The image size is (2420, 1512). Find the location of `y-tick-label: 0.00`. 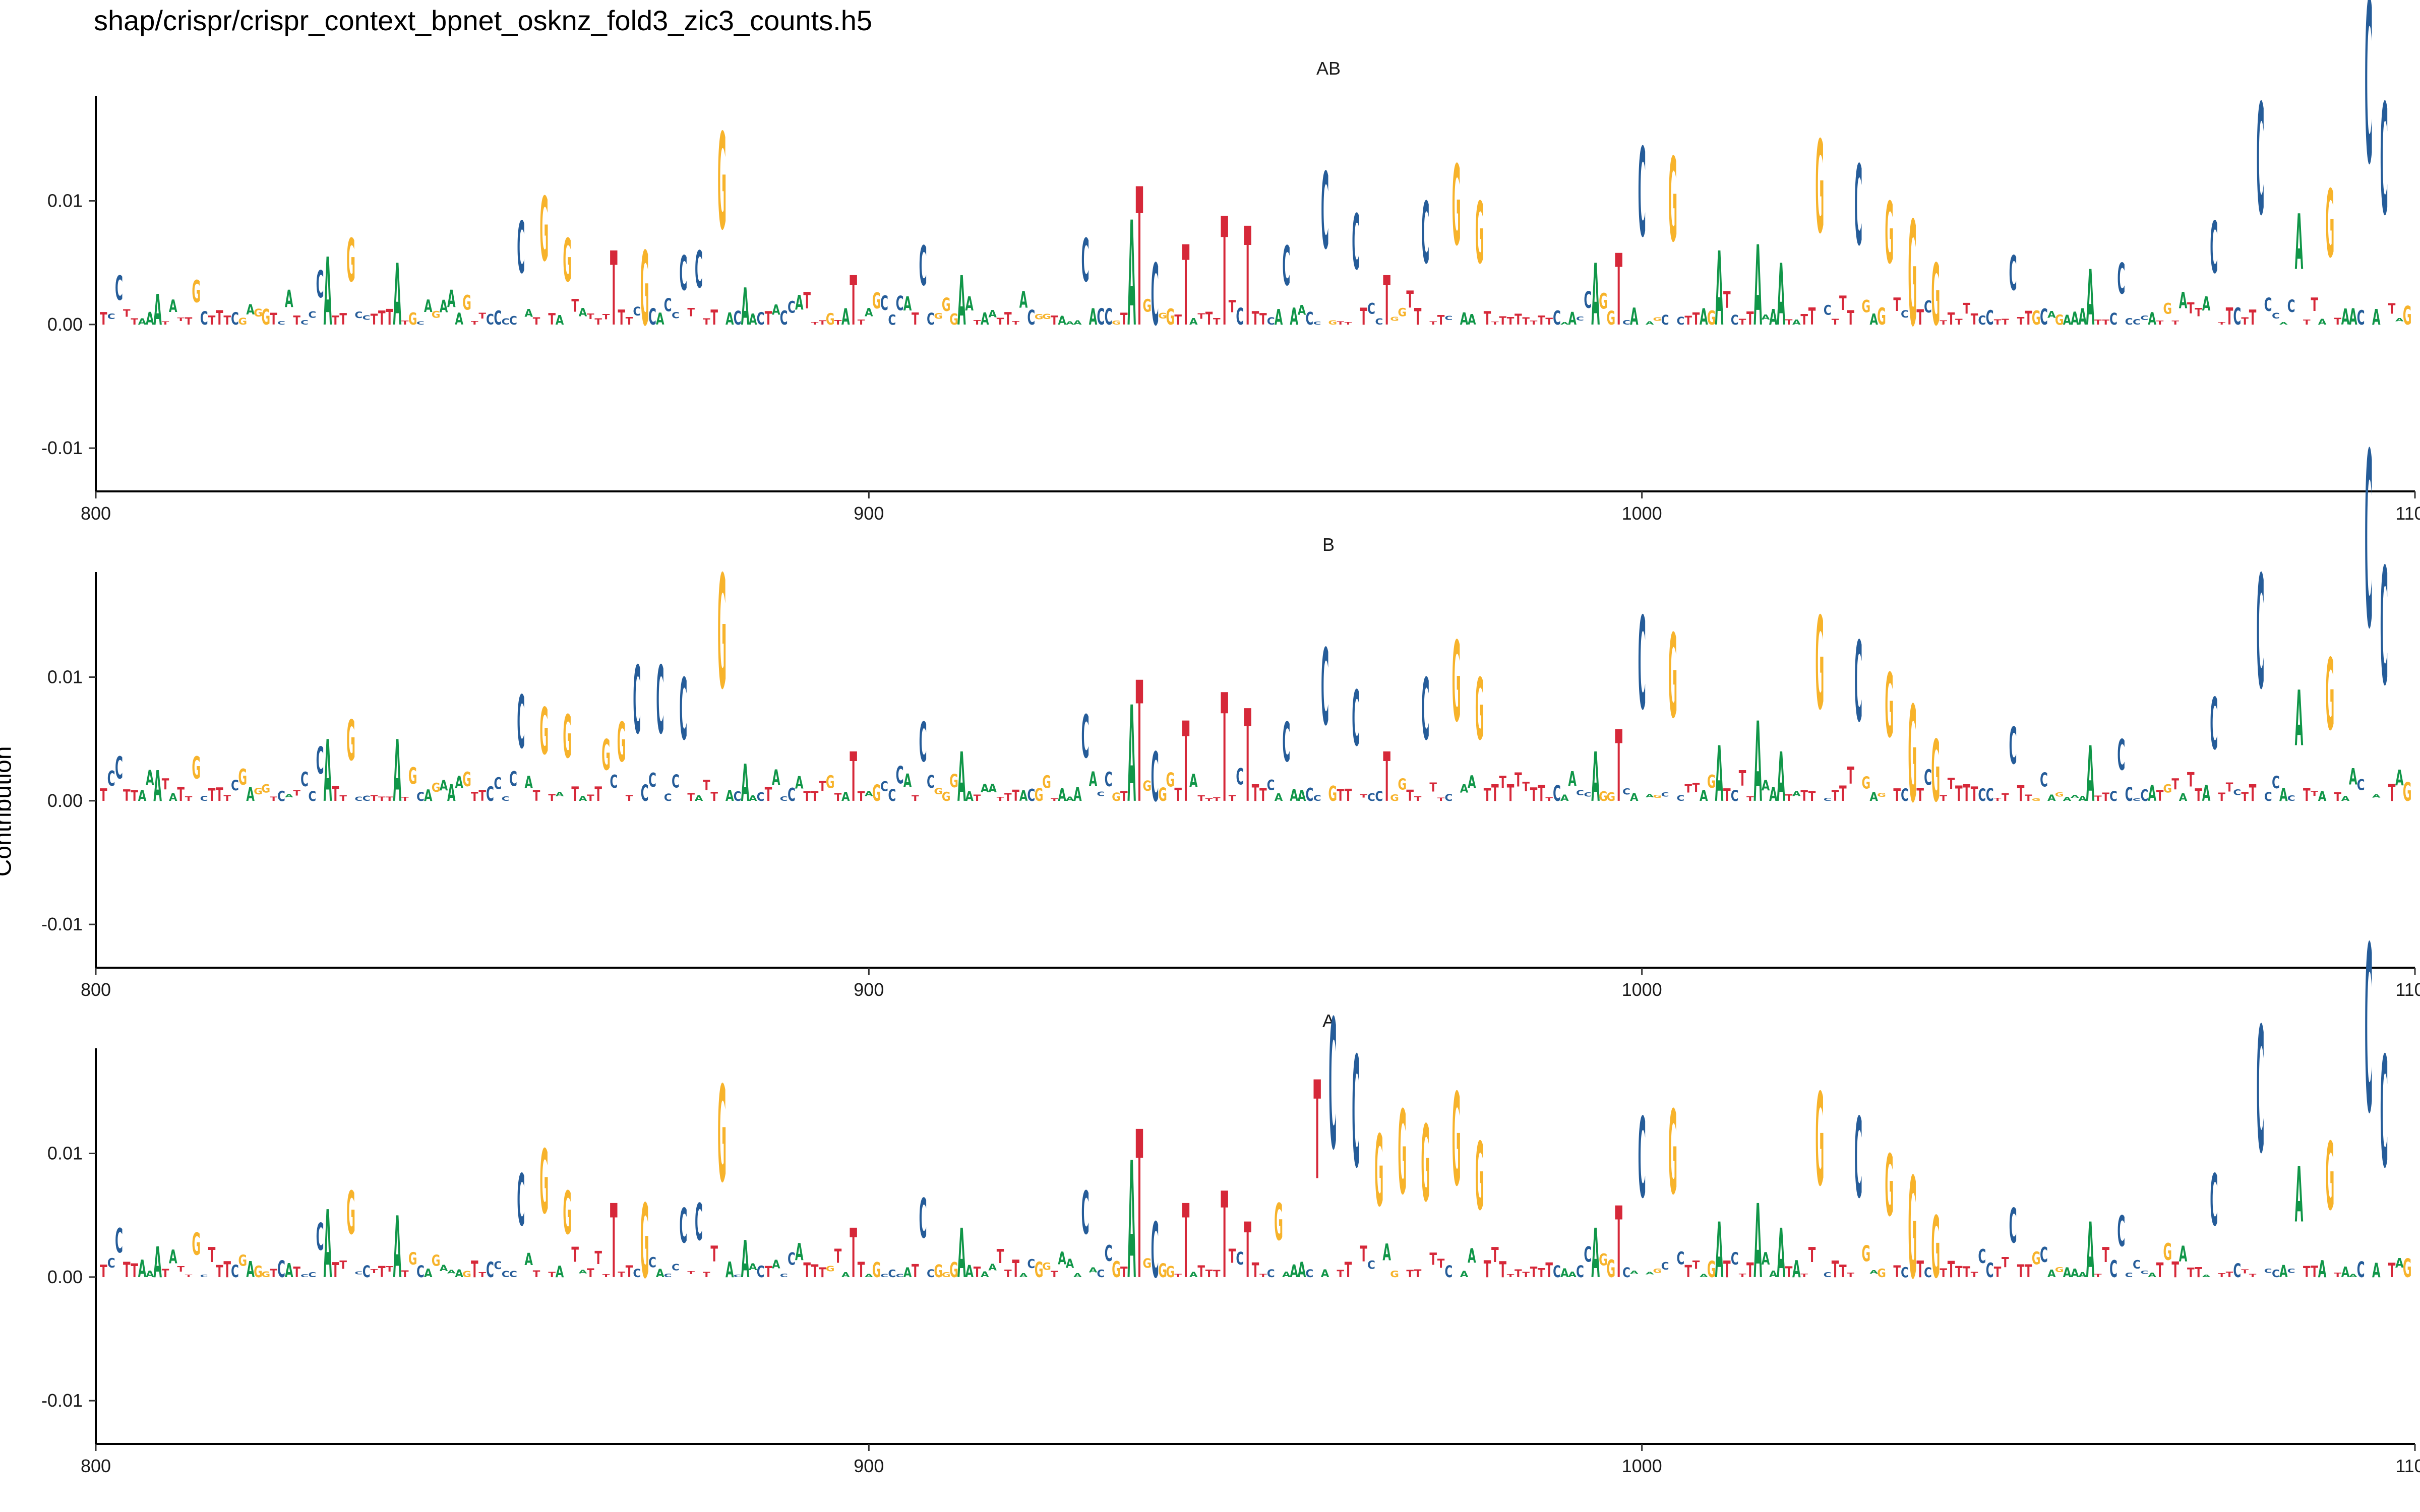

y-tick-label: 0.00 is located at coordinates (65, 1277).